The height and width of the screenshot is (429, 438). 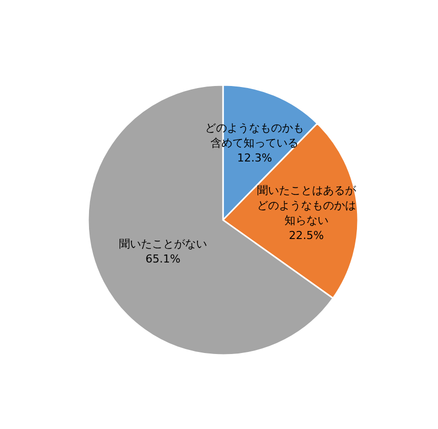 What do you see at coordinates (306, 235) in the screenshot?
I see `data-label: 22.5%` at bounding box center [306, 235].